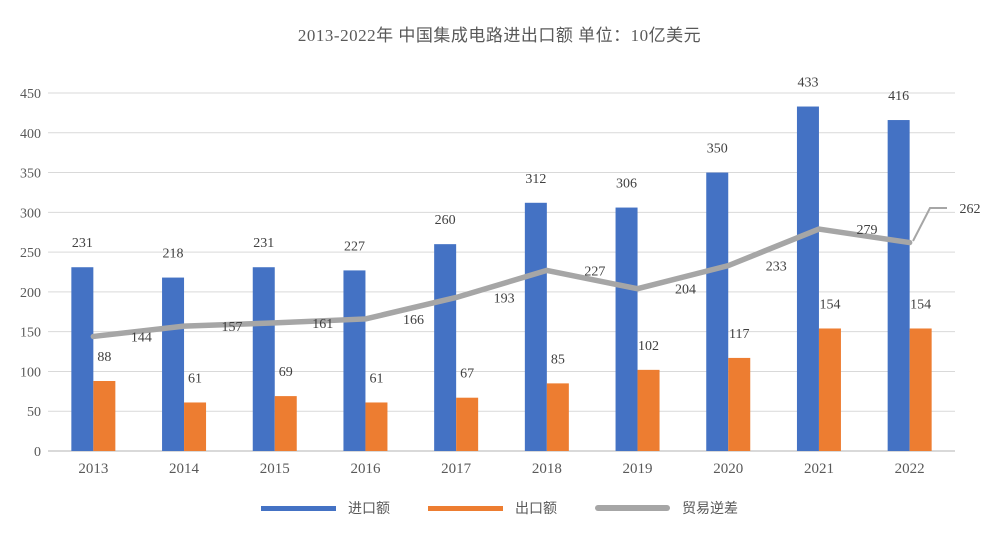  Describe the element at coordinates (898, 96) in the screenshot. I see `data-label-进口额-2022: 416` at that location.